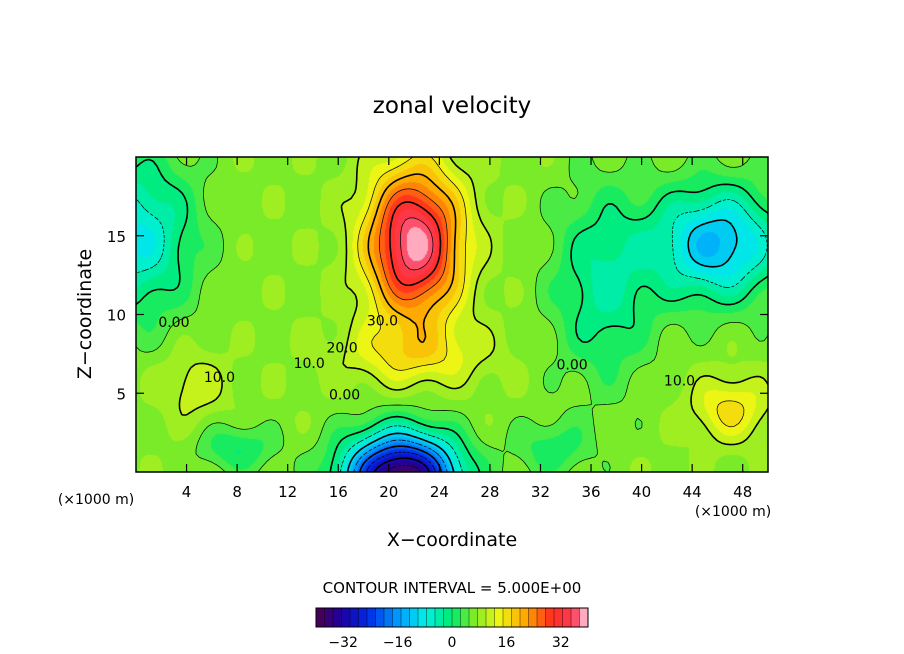 This screenshot has width=904, height=654. Describe the element at coordinates (85, 314) in the screenshot. I see `y-axis-label: Z−coordinate` at that location.